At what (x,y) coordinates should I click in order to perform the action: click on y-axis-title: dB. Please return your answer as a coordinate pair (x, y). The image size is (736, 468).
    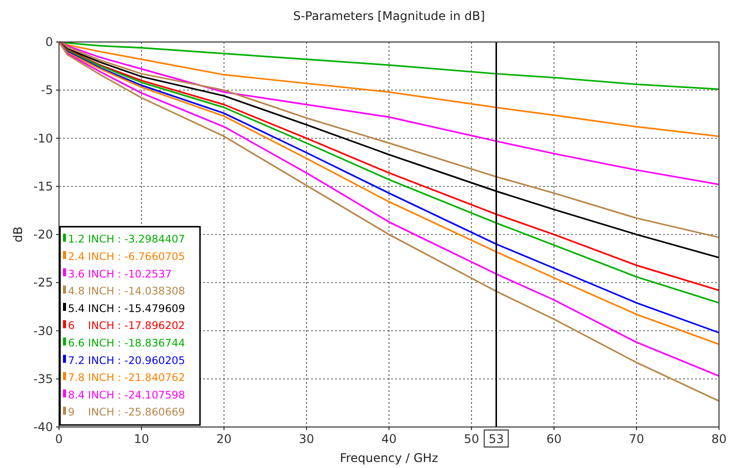
    Looking at the image, I should click on (18, 234).